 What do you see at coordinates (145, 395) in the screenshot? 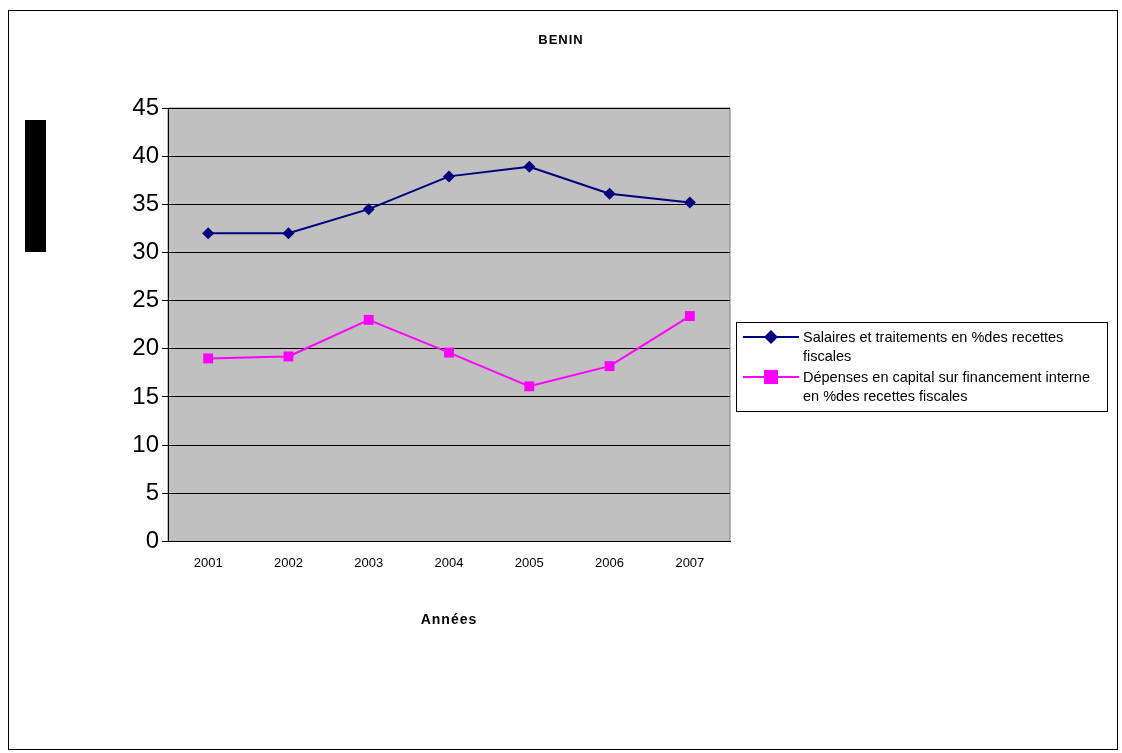
I see `y-tick-label: 15` at bounding box center [145, 395].